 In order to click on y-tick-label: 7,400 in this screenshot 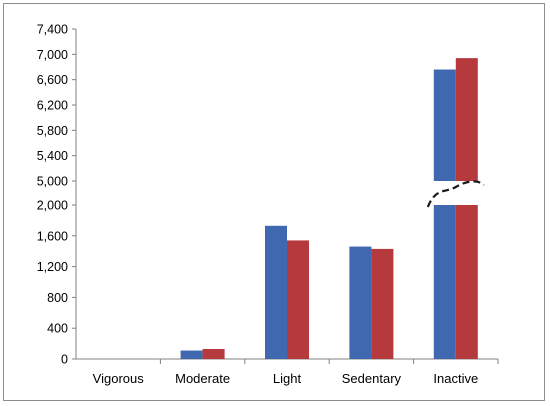, I will do `click(52, 30)`.